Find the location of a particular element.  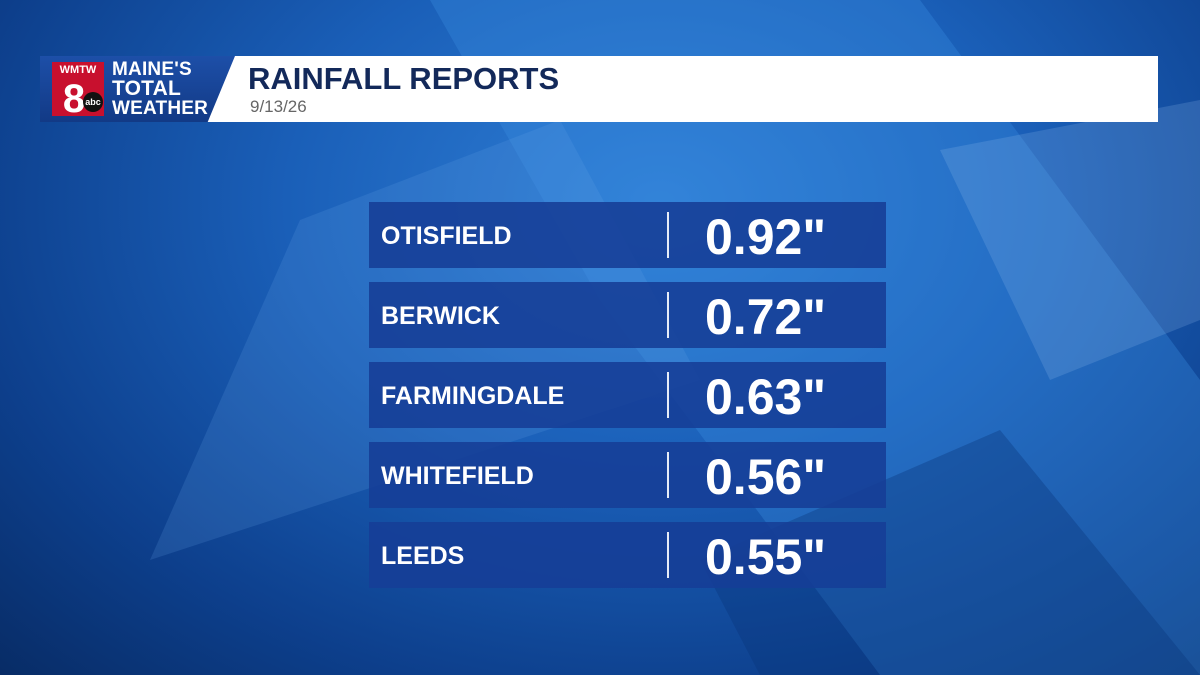

logo-call-letters: WMTW is located at coordinates (78, 70).